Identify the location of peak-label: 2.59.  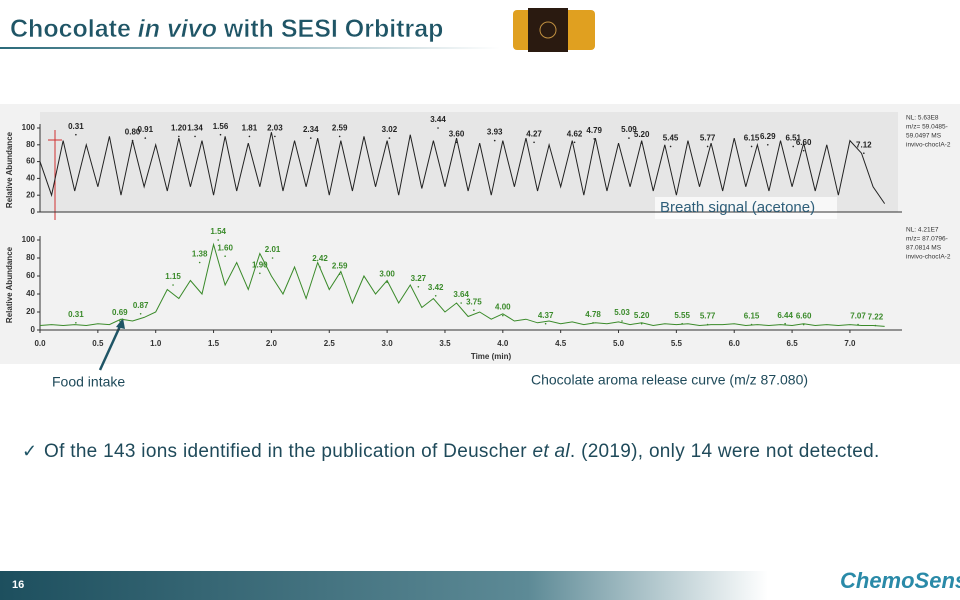
(340, 265).